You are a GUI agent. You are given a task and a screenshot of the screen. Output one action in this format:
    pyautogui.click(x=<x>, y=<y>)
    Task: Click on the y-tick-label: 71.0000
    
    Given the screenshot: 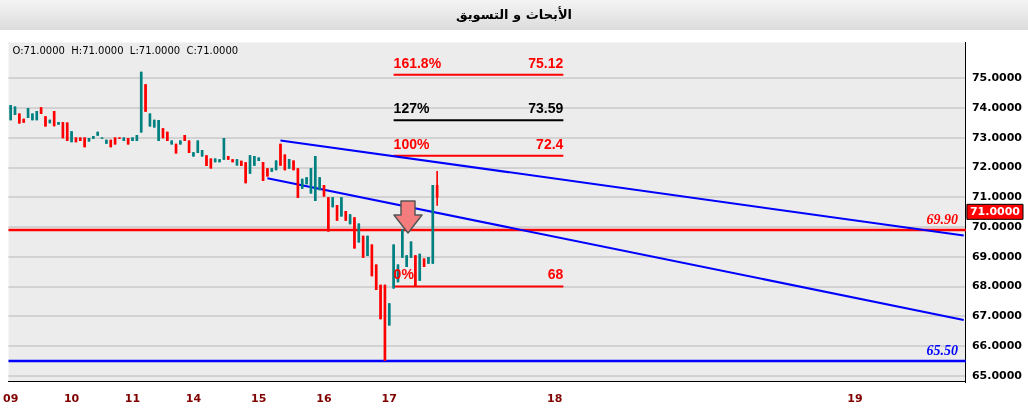 What is the action you would take?
    pyautogui.click(x=997, y=197)
    